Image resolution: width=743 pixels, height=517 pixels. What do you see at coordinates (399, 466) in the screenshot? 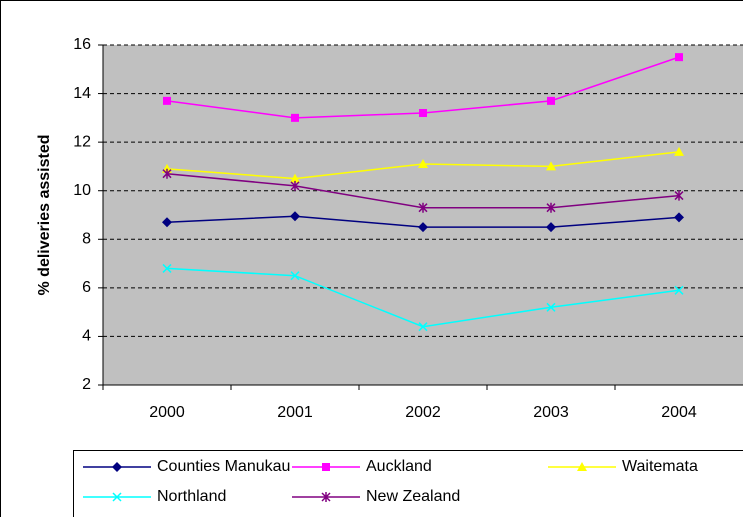
I see `legend-label: Auckland` at bounding box center [399, 466].